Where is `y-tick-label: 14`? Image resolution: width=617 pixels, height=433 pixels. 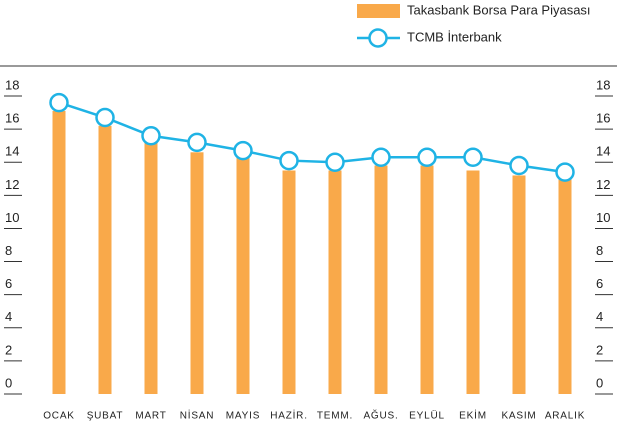 y-tick-label: 14 is located at coordinates (12, 151).